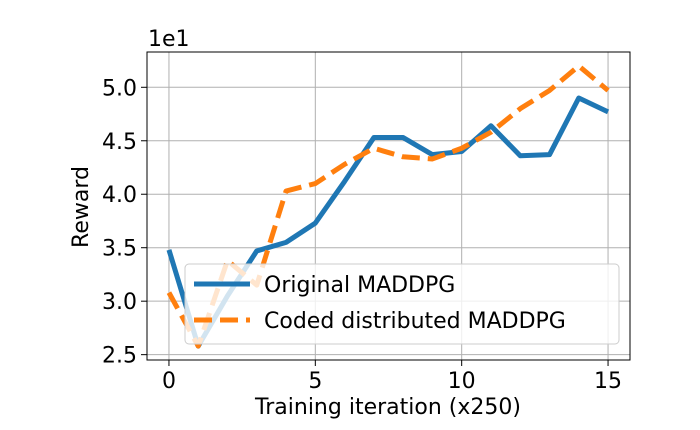 The width and height of the screenshot is (700, 430). What do you see at coordinates (169, 381) in the screenshot?
I see `x-tick-label: 0` at bounding box center [169, 381].